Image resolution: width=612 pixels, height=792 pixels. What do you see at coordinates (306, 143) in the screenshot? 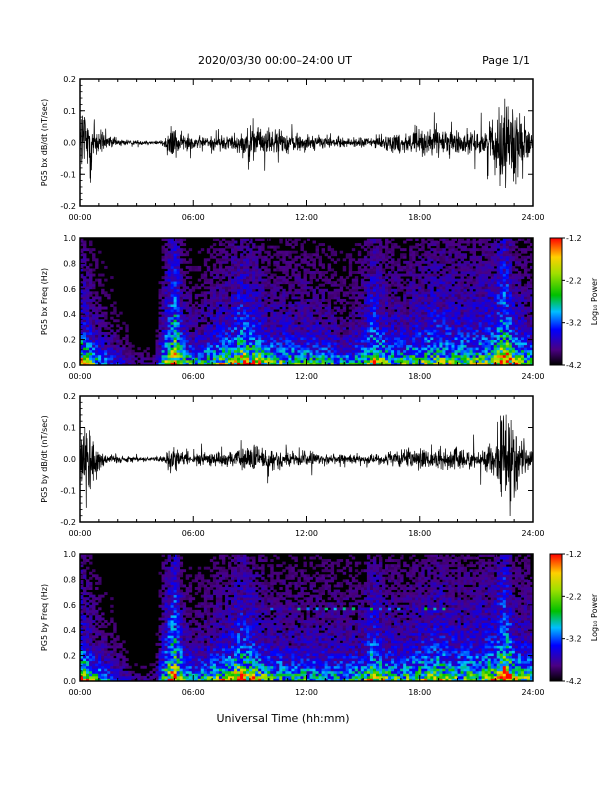
I see `panel-1-series-line` at bounding box center [306, 143].